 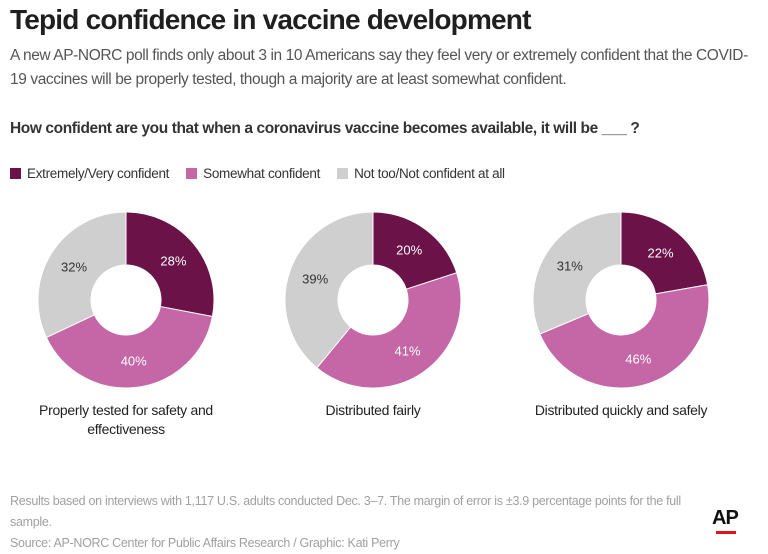 What do you see at coordinates (570, 265) in the screenshot?
I see `slice-value-label: 31%` at bounding box center [570, 265].